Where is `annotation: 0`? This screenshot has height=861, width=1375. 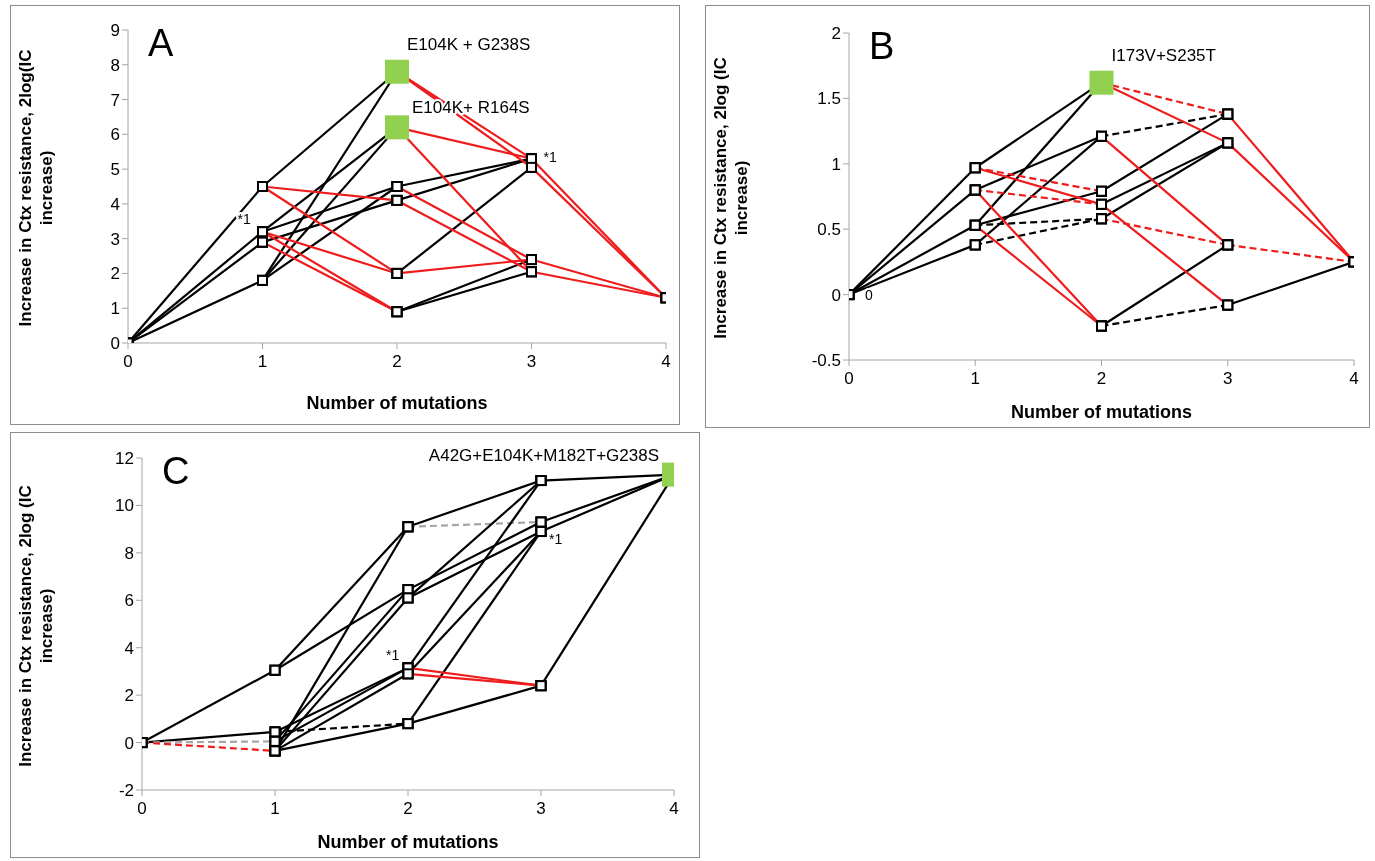
annotation: 0 is located at coordinates (869, 294).